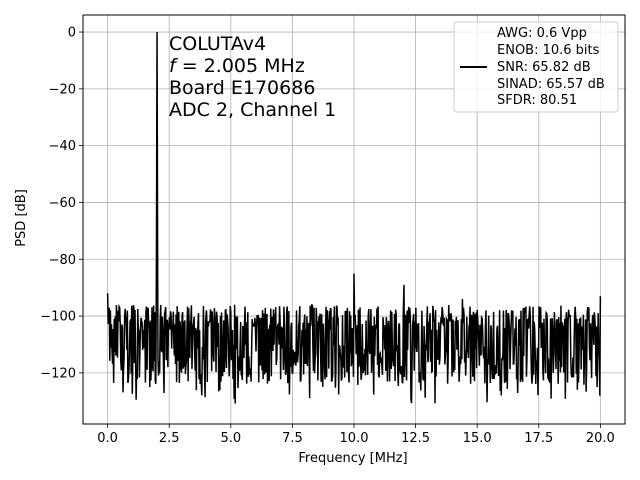 Image resolution: width=640 pixels, height=480 pixels. What do you see at coordinates (551, 84) in the screenshot?
I see `legend-sinad: SINAD: 65.57 dB` at bounding box center [551, 84].